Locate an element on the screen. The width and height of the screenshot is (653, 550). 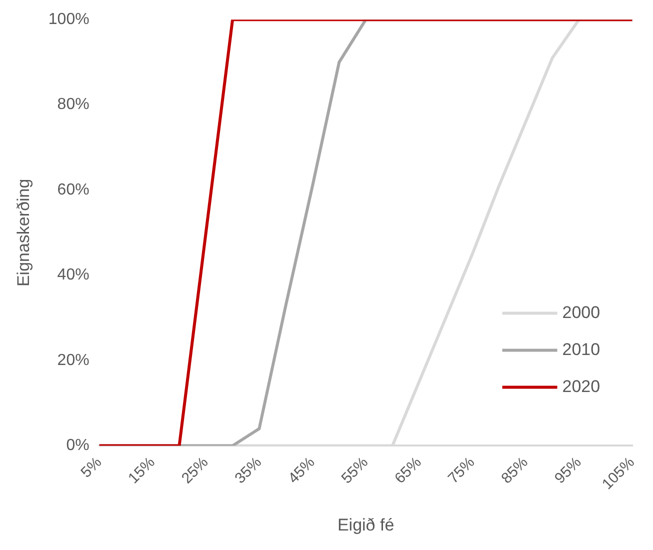
y-axis-title: Eignaskerðing is located at coordinates (23, 232).